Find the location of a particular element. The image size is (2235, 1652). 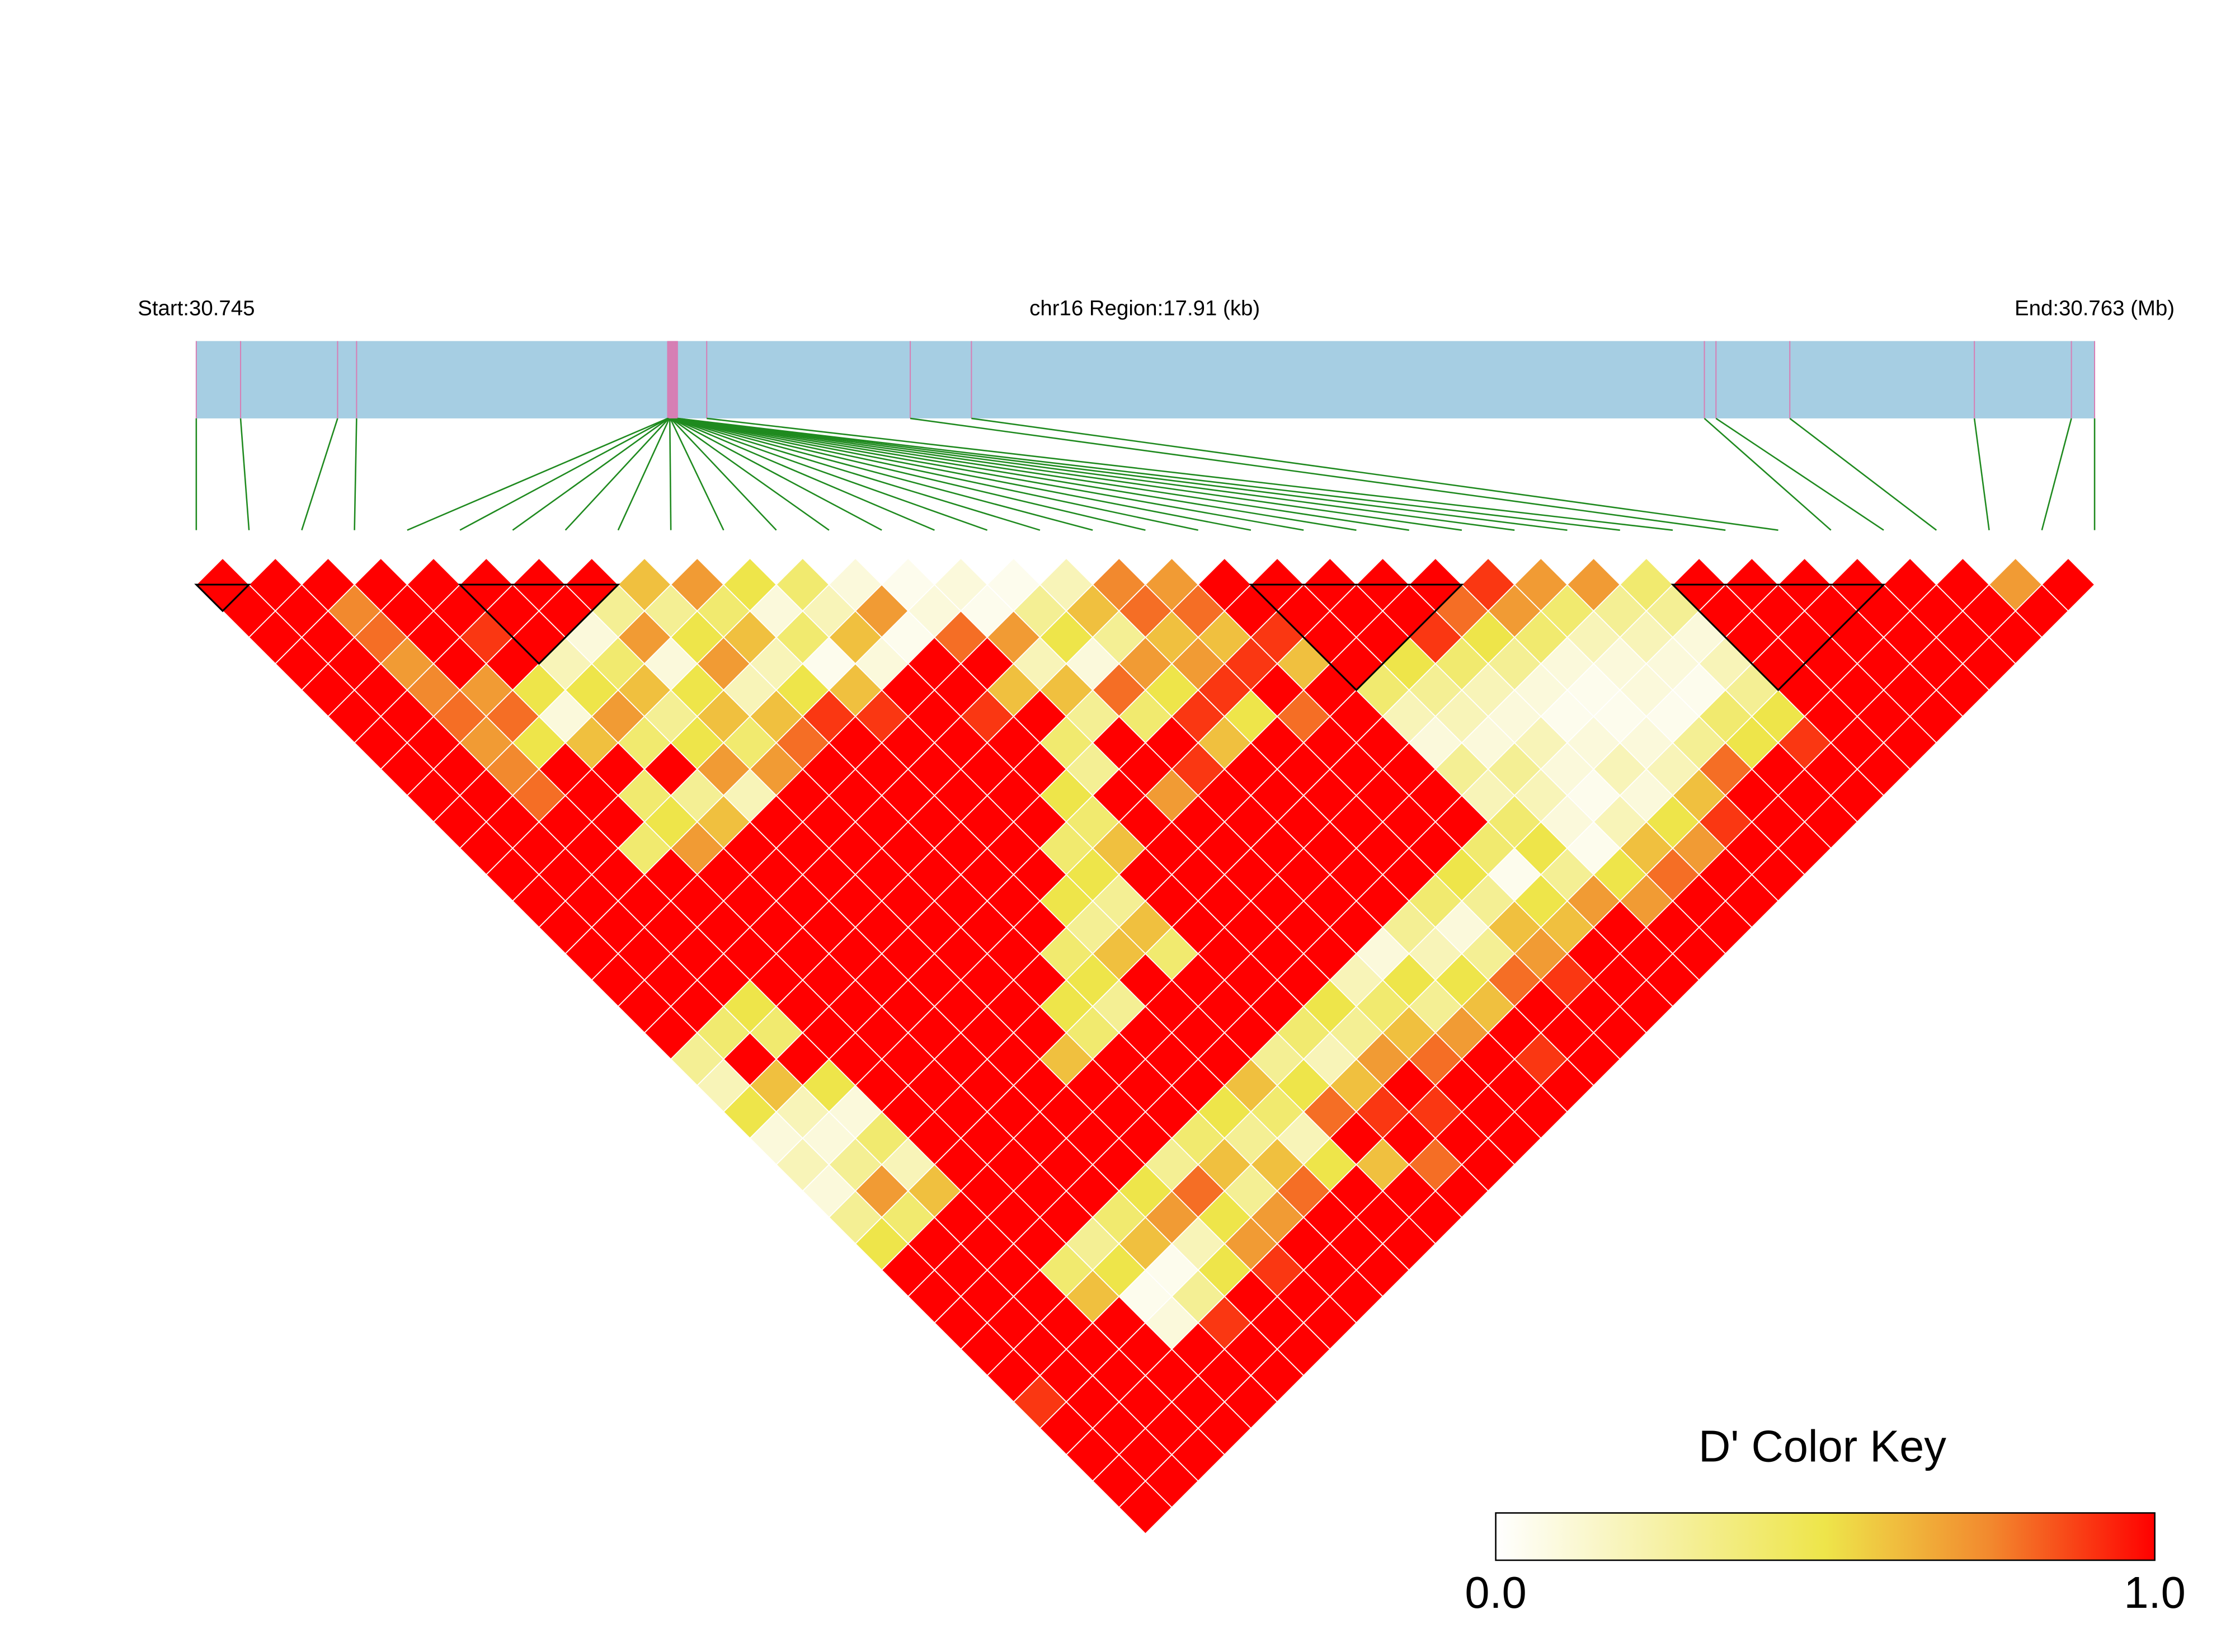

x-tick-label: Start:30.745 is located at coordinates (196, 308).